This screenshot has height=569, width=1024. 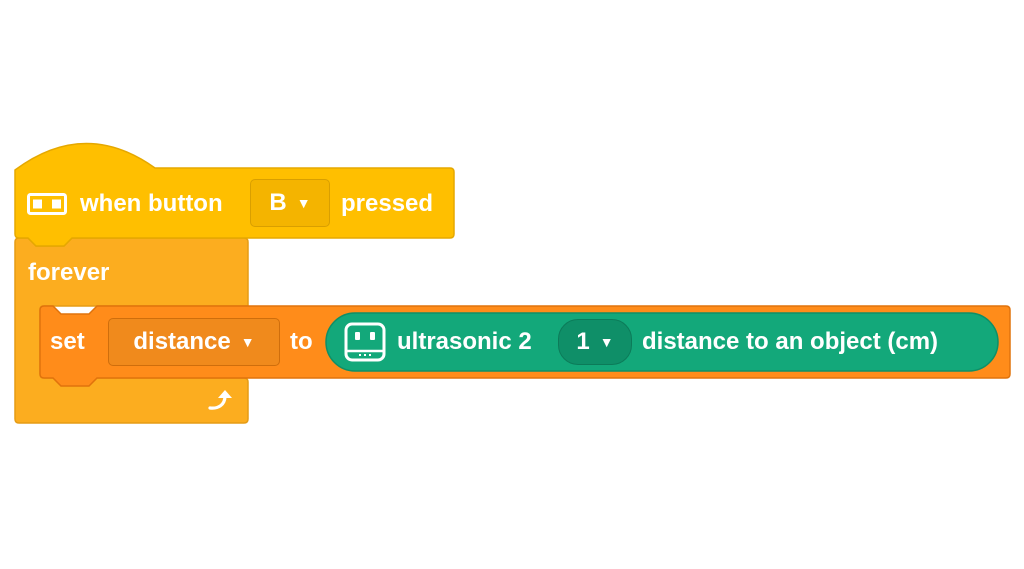 I want to click on pressed-label: pressed, so click(x=387, y=203).